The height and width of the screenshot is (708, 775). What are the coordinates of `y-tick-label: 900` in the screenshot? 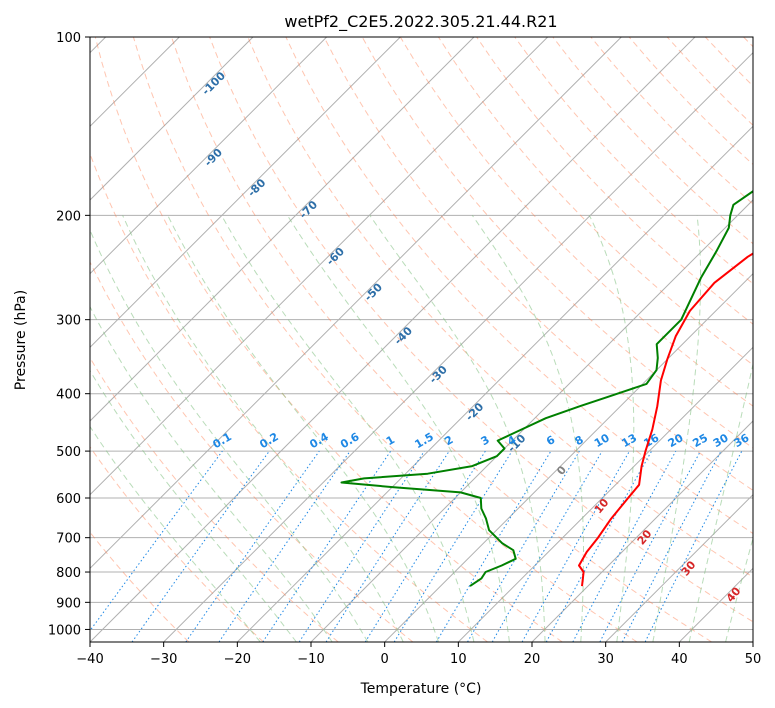 It's located at (68, 603).